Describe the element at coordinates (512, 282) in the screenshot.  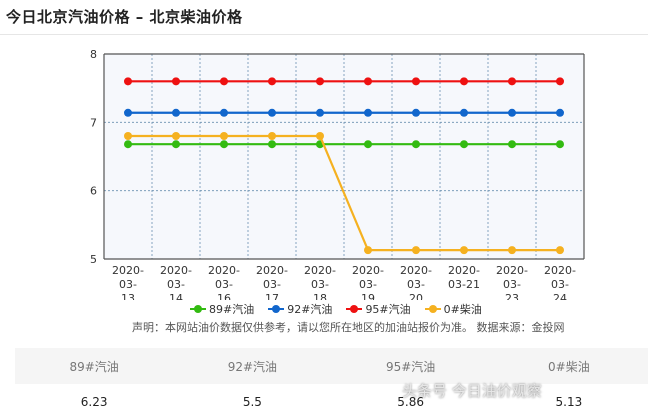
I see `x-tick-label: 2020-03-23` at that location.